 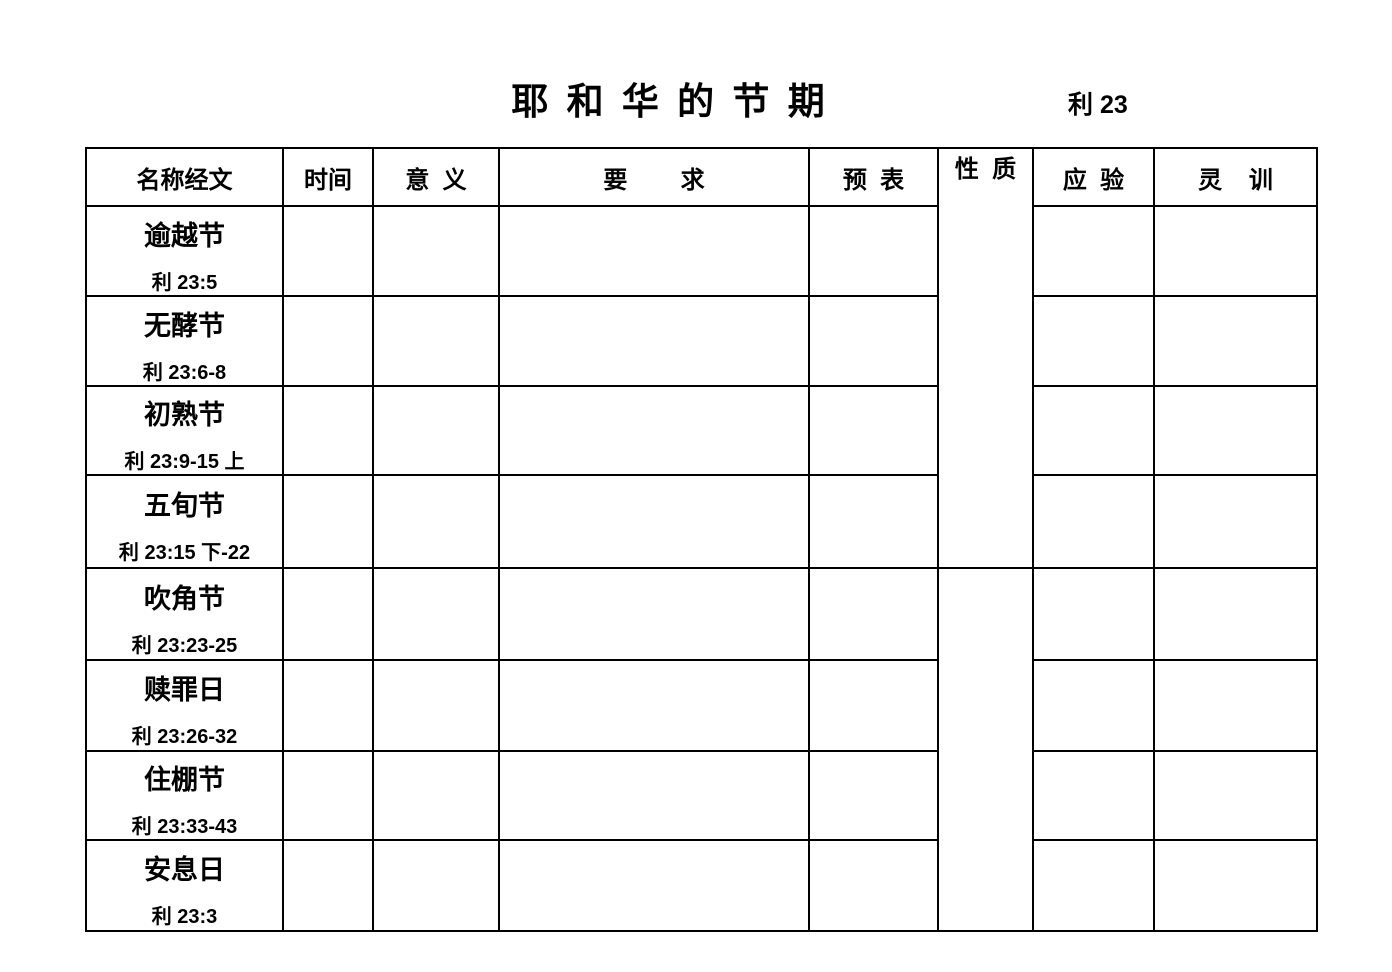 I want to click on table-row-unleavened-bread: 无酵节 利 23:6-8, so click(x=701, y=341).